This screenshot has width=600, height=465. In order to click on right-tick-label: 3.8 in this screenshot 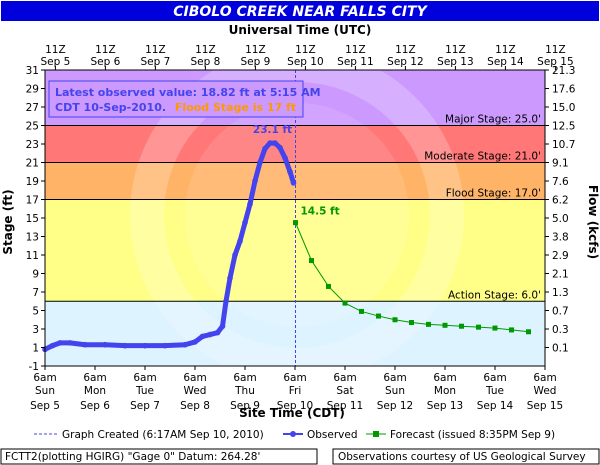, I will do `click(560, 238)`.